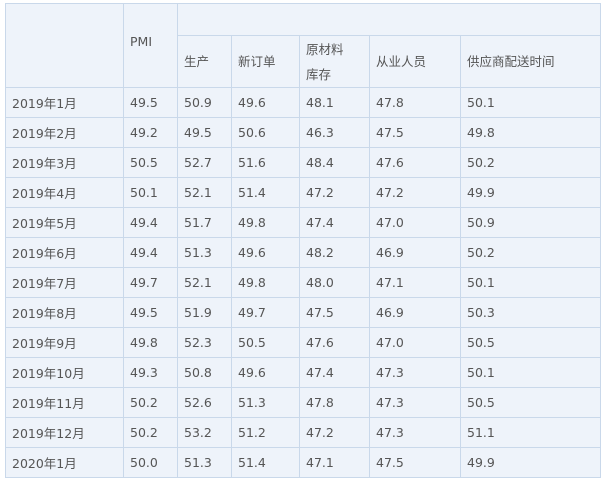 The width and height of the screenshot is (606, 481). What do you see at coordinates (530, 61) in the screenshot?
I see `header-supplier-delivery: 供应商配送时间` at bounding box center [530, 61].